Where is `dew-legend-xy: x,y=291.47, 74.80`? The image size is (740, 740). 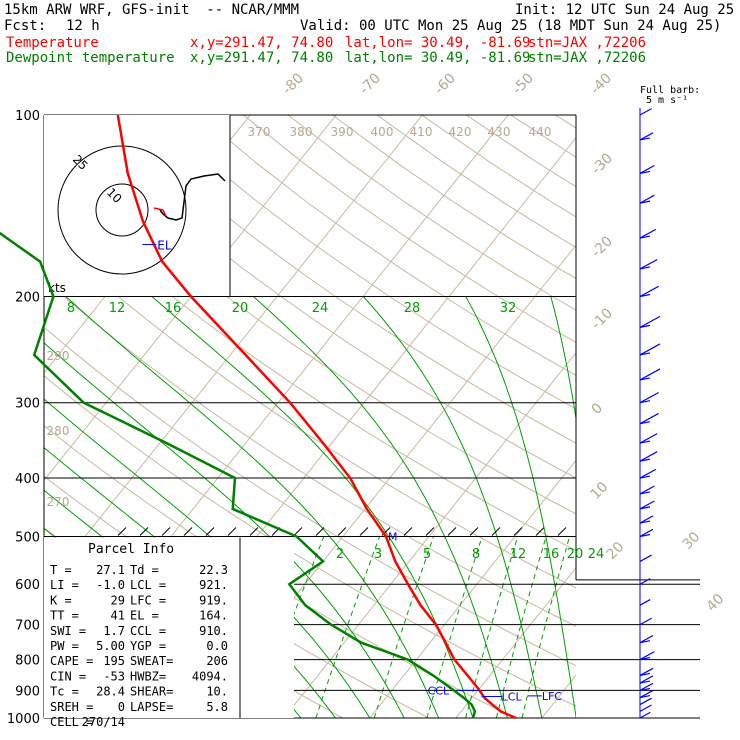 dew-legend-xy: x,y=291.47, 74.80 is located at coordinates (262, 58).